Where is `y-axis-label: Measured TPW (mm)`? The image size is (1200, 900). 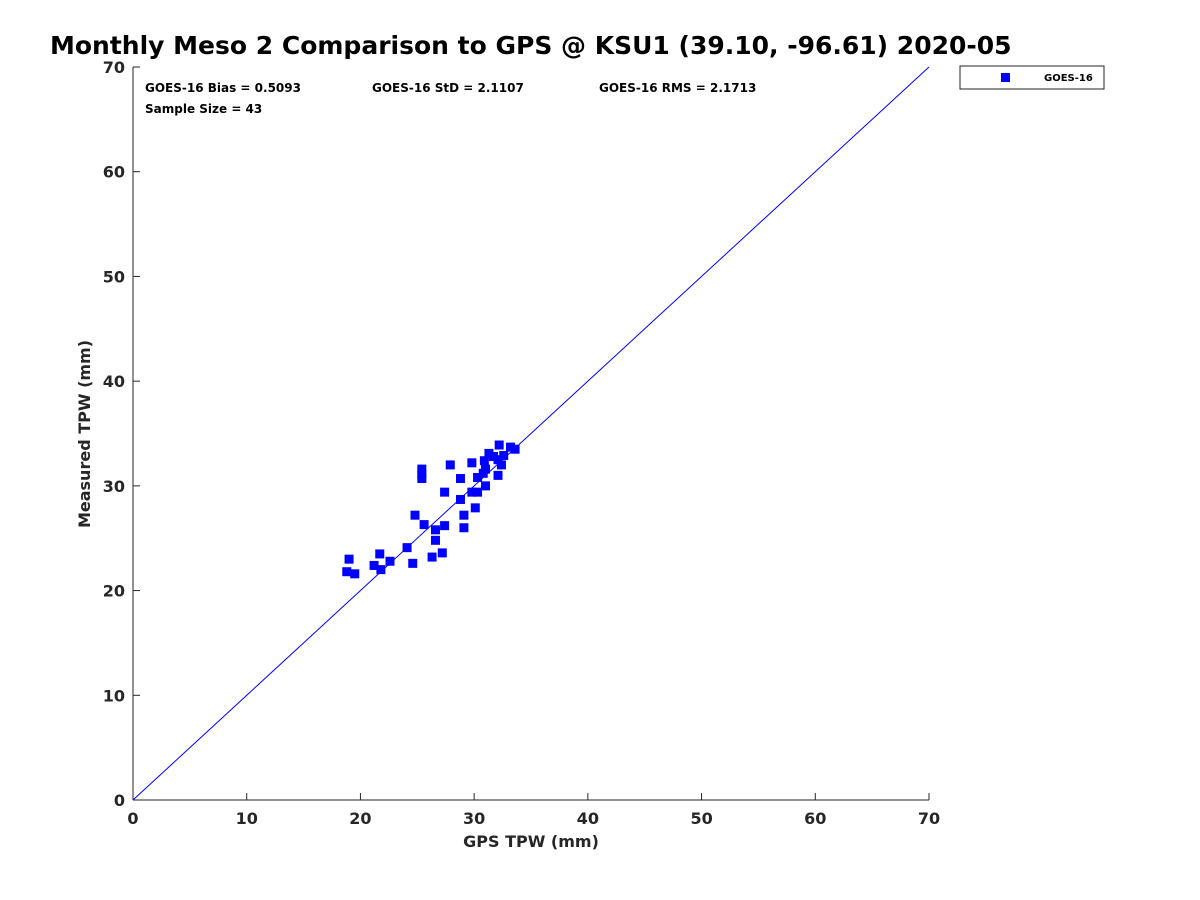 y-axis-label: Measured TPW (mm) is located at coordinates (84, 434).